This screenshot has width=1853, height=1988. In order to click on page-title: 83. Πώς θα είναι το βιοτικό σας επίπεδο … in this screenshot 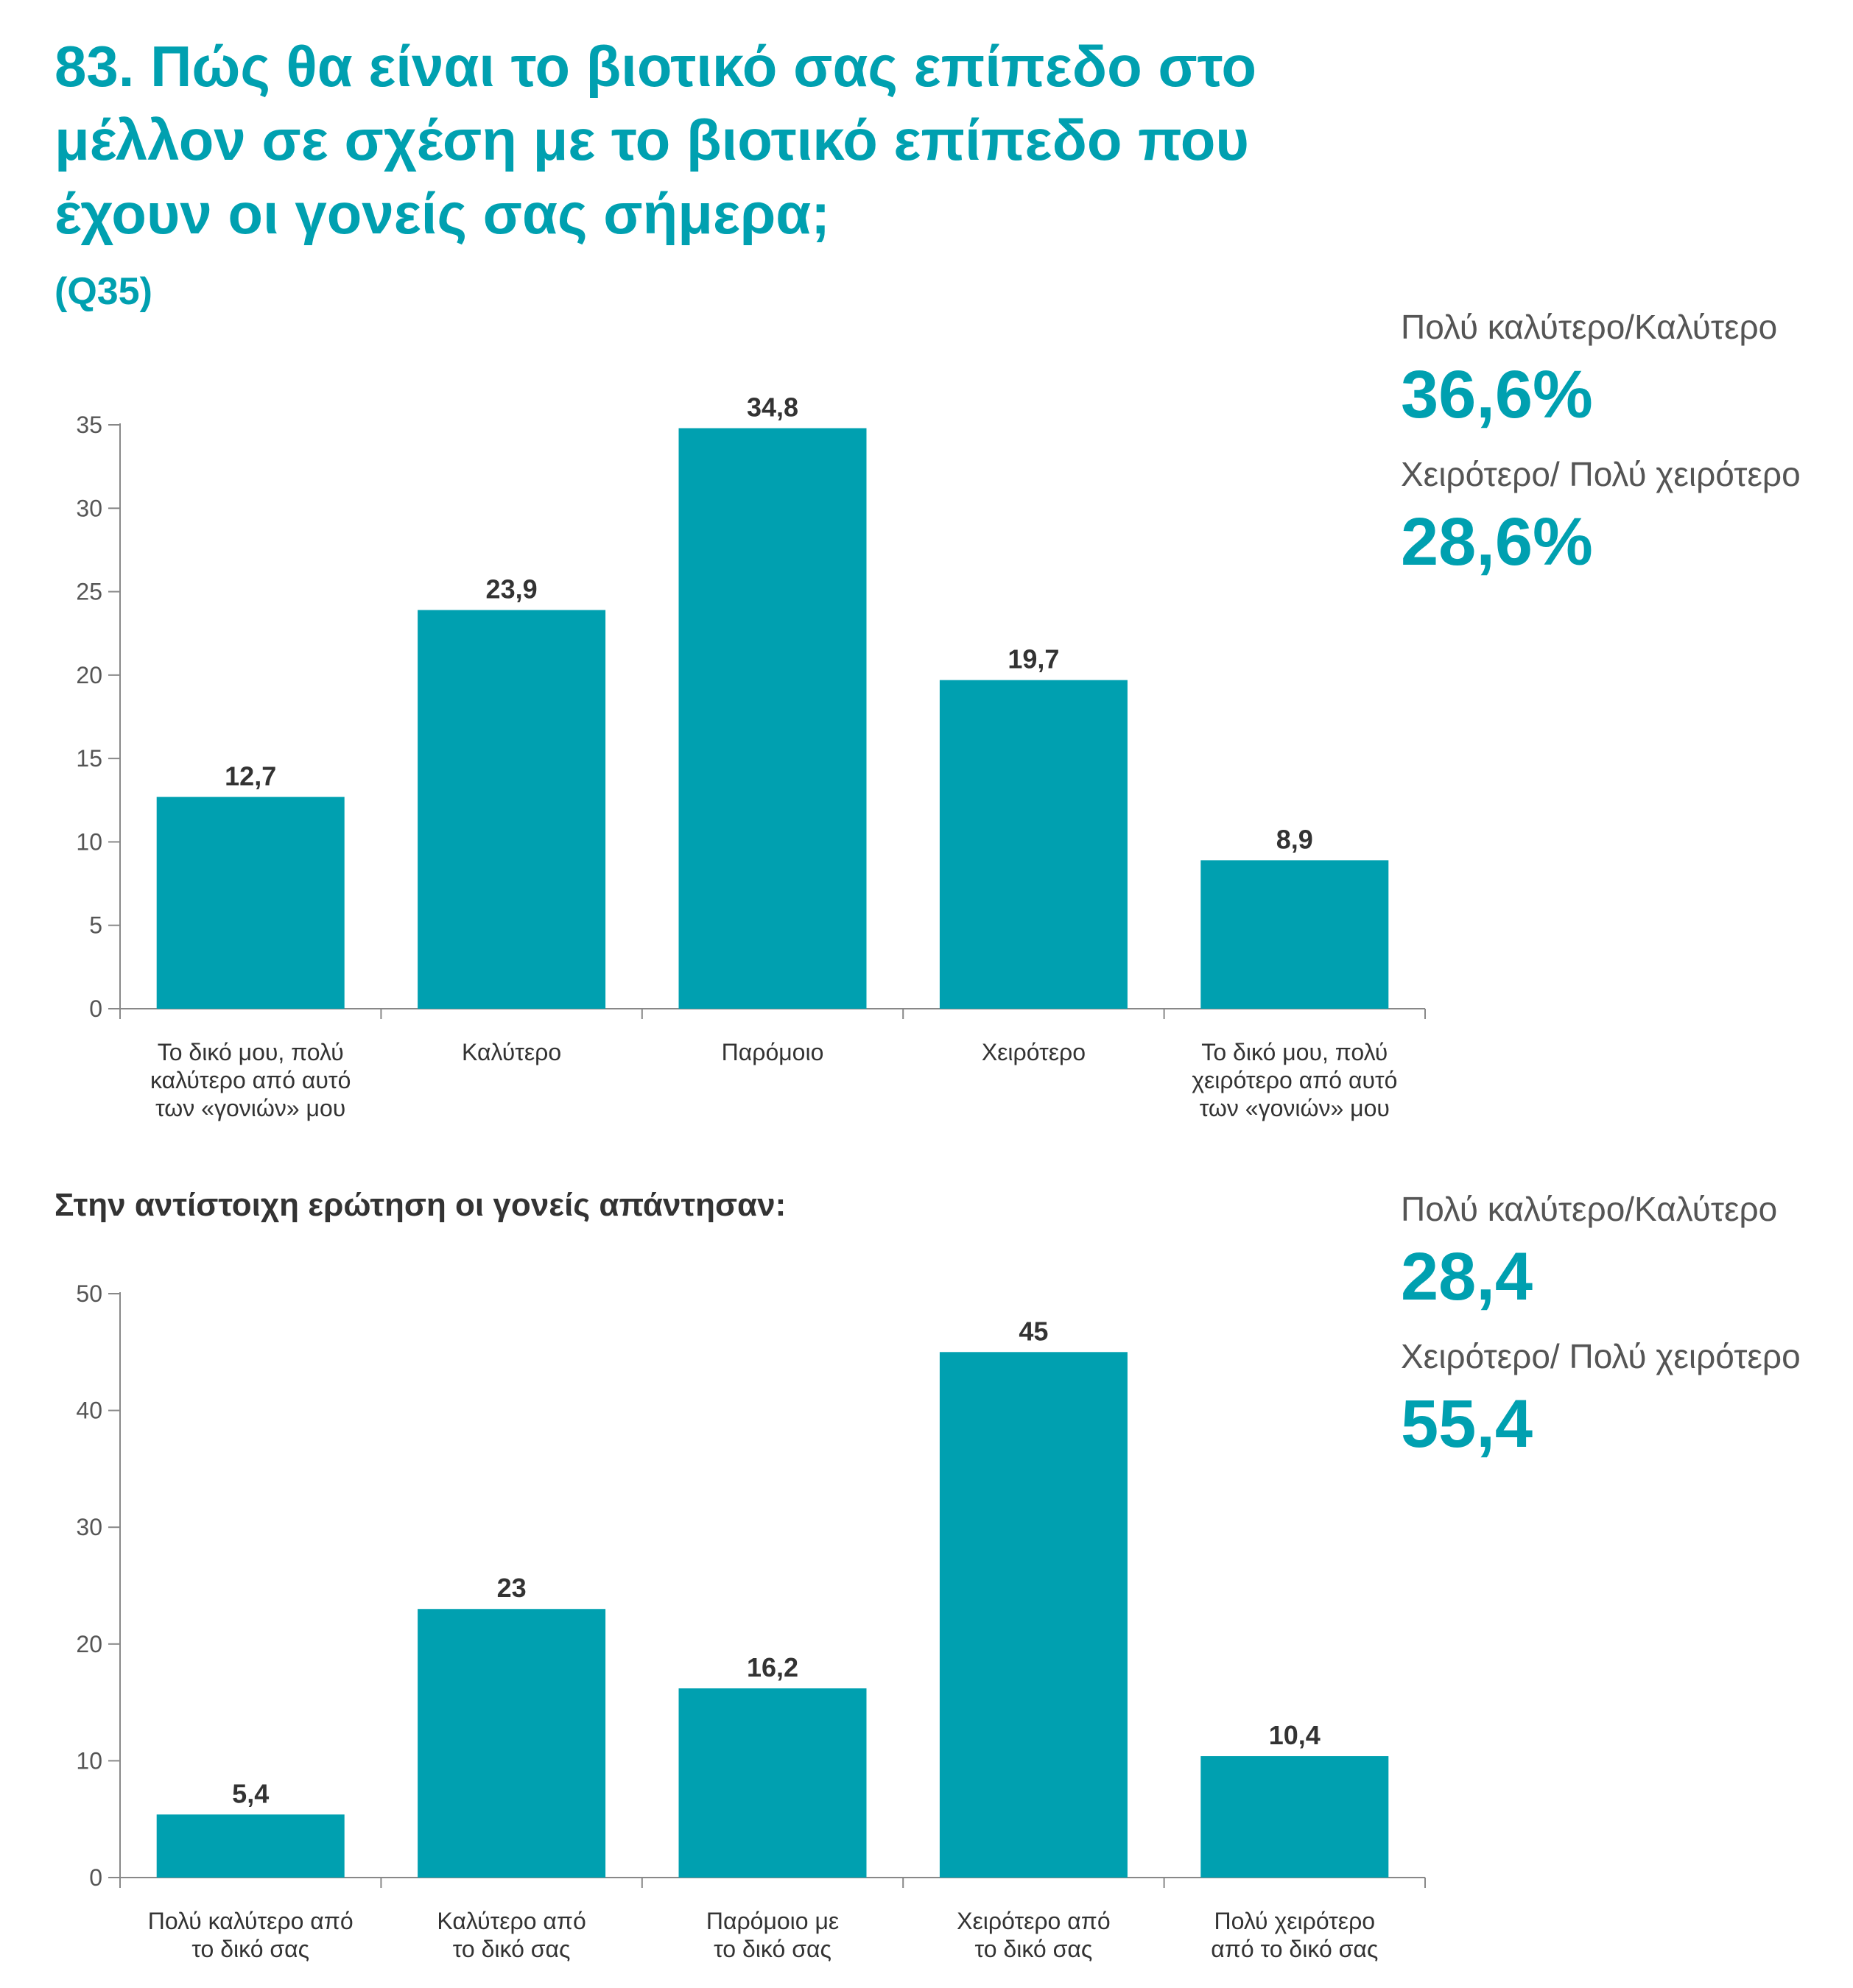, I will do `click(655, 140)`.